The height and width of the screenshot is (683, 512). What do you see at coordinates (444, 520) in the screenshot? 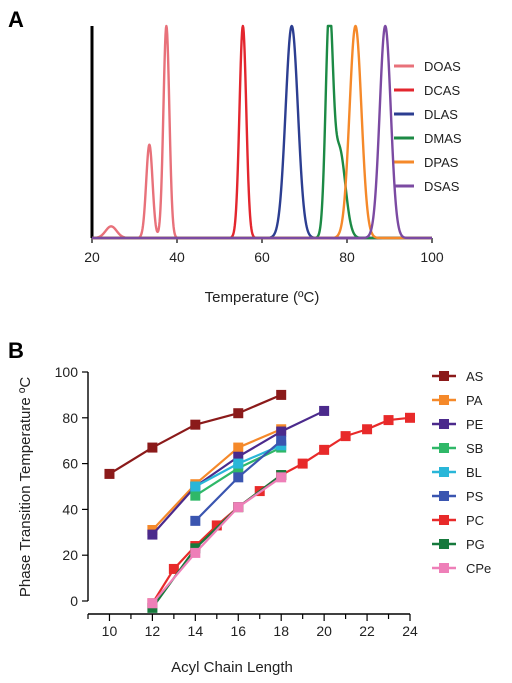
I see `legend-marker-pc` at bounding box center [444, 520].